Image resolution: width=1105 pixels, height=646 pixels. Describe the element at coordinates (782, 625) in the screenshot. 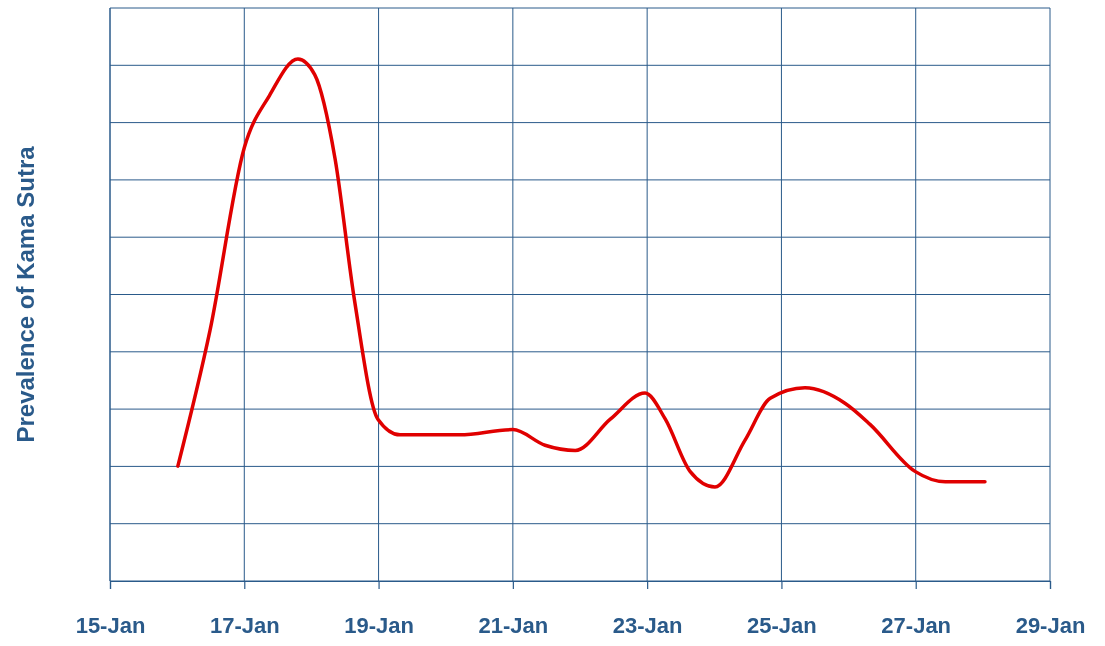

I see `x-tick-label: 25-Jan` at that location.